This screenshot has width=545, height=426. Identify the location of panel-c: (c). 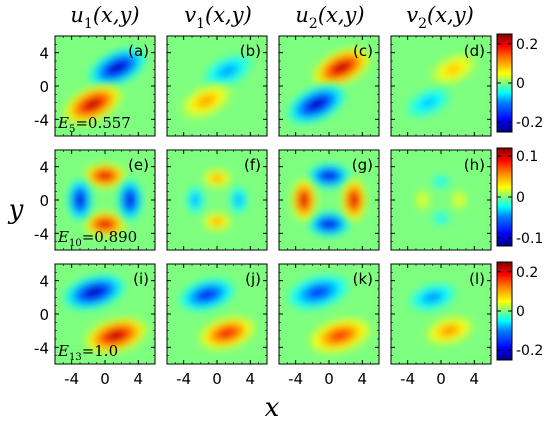
(329, 86).